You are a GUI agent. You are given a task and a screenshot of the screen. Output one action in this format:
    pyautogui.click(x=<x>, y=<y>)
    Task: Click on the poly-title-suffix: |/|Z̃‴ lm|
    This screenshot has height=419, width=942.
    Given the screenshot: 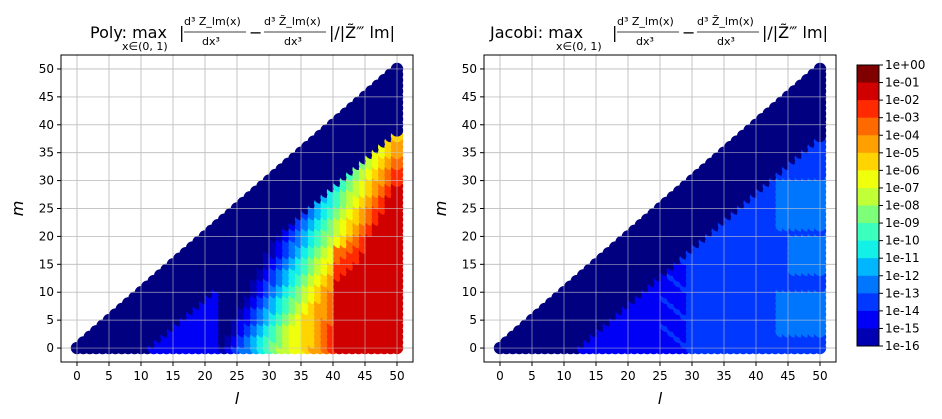 What is the action you would take?
    pyautogui.click(x=362, y=32)
    